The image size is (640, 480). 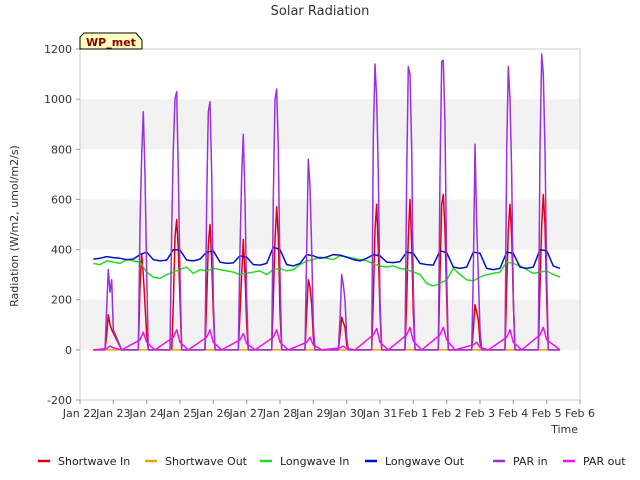 I want to click on legend-label: Shortwave In, so click(x=94, y=461).